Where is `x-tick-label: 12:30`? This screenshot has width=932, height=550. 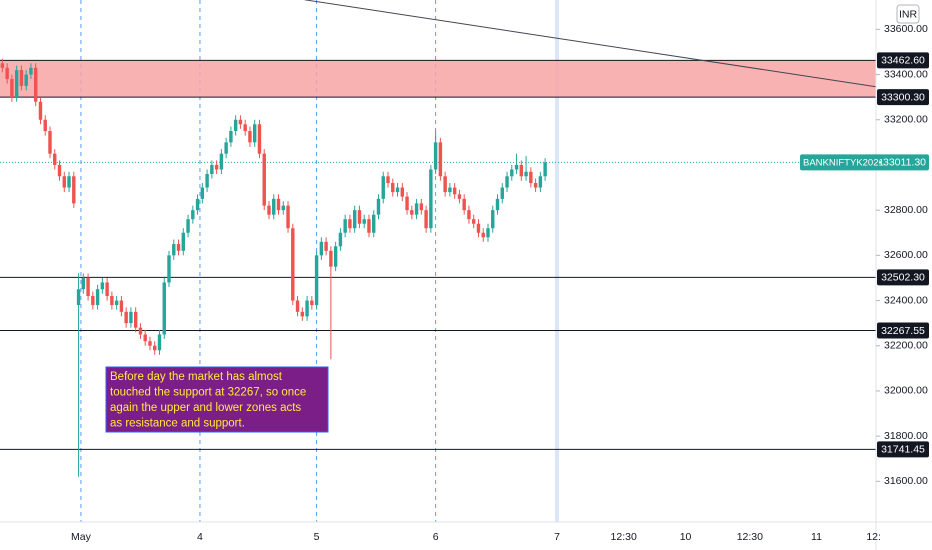 x-tick-label: 12:30 is located at coordinates (750, 537).